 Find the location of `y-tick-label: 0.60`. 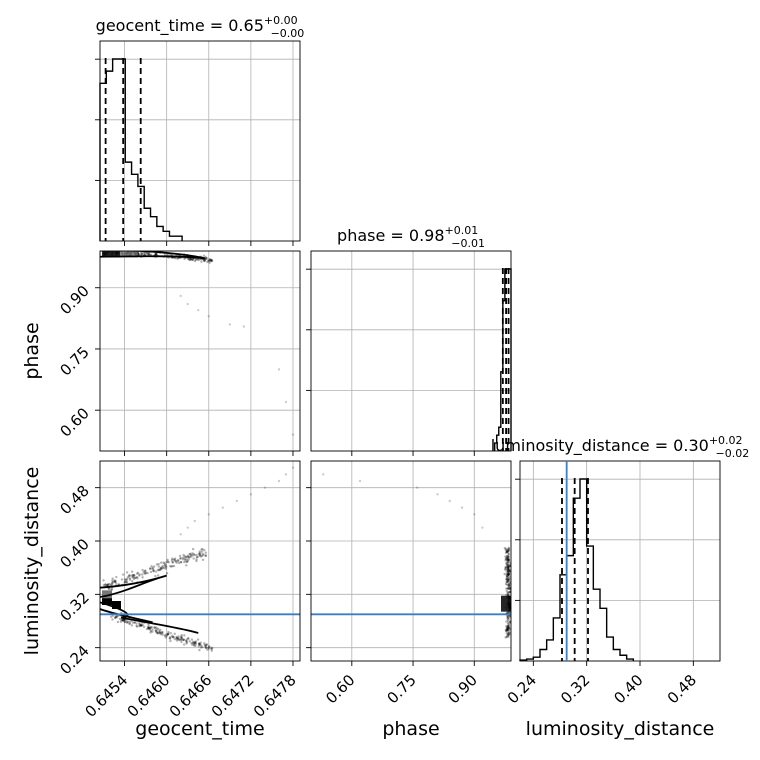

y-tick-label: 0.60 is located at coordinates (74, 422).